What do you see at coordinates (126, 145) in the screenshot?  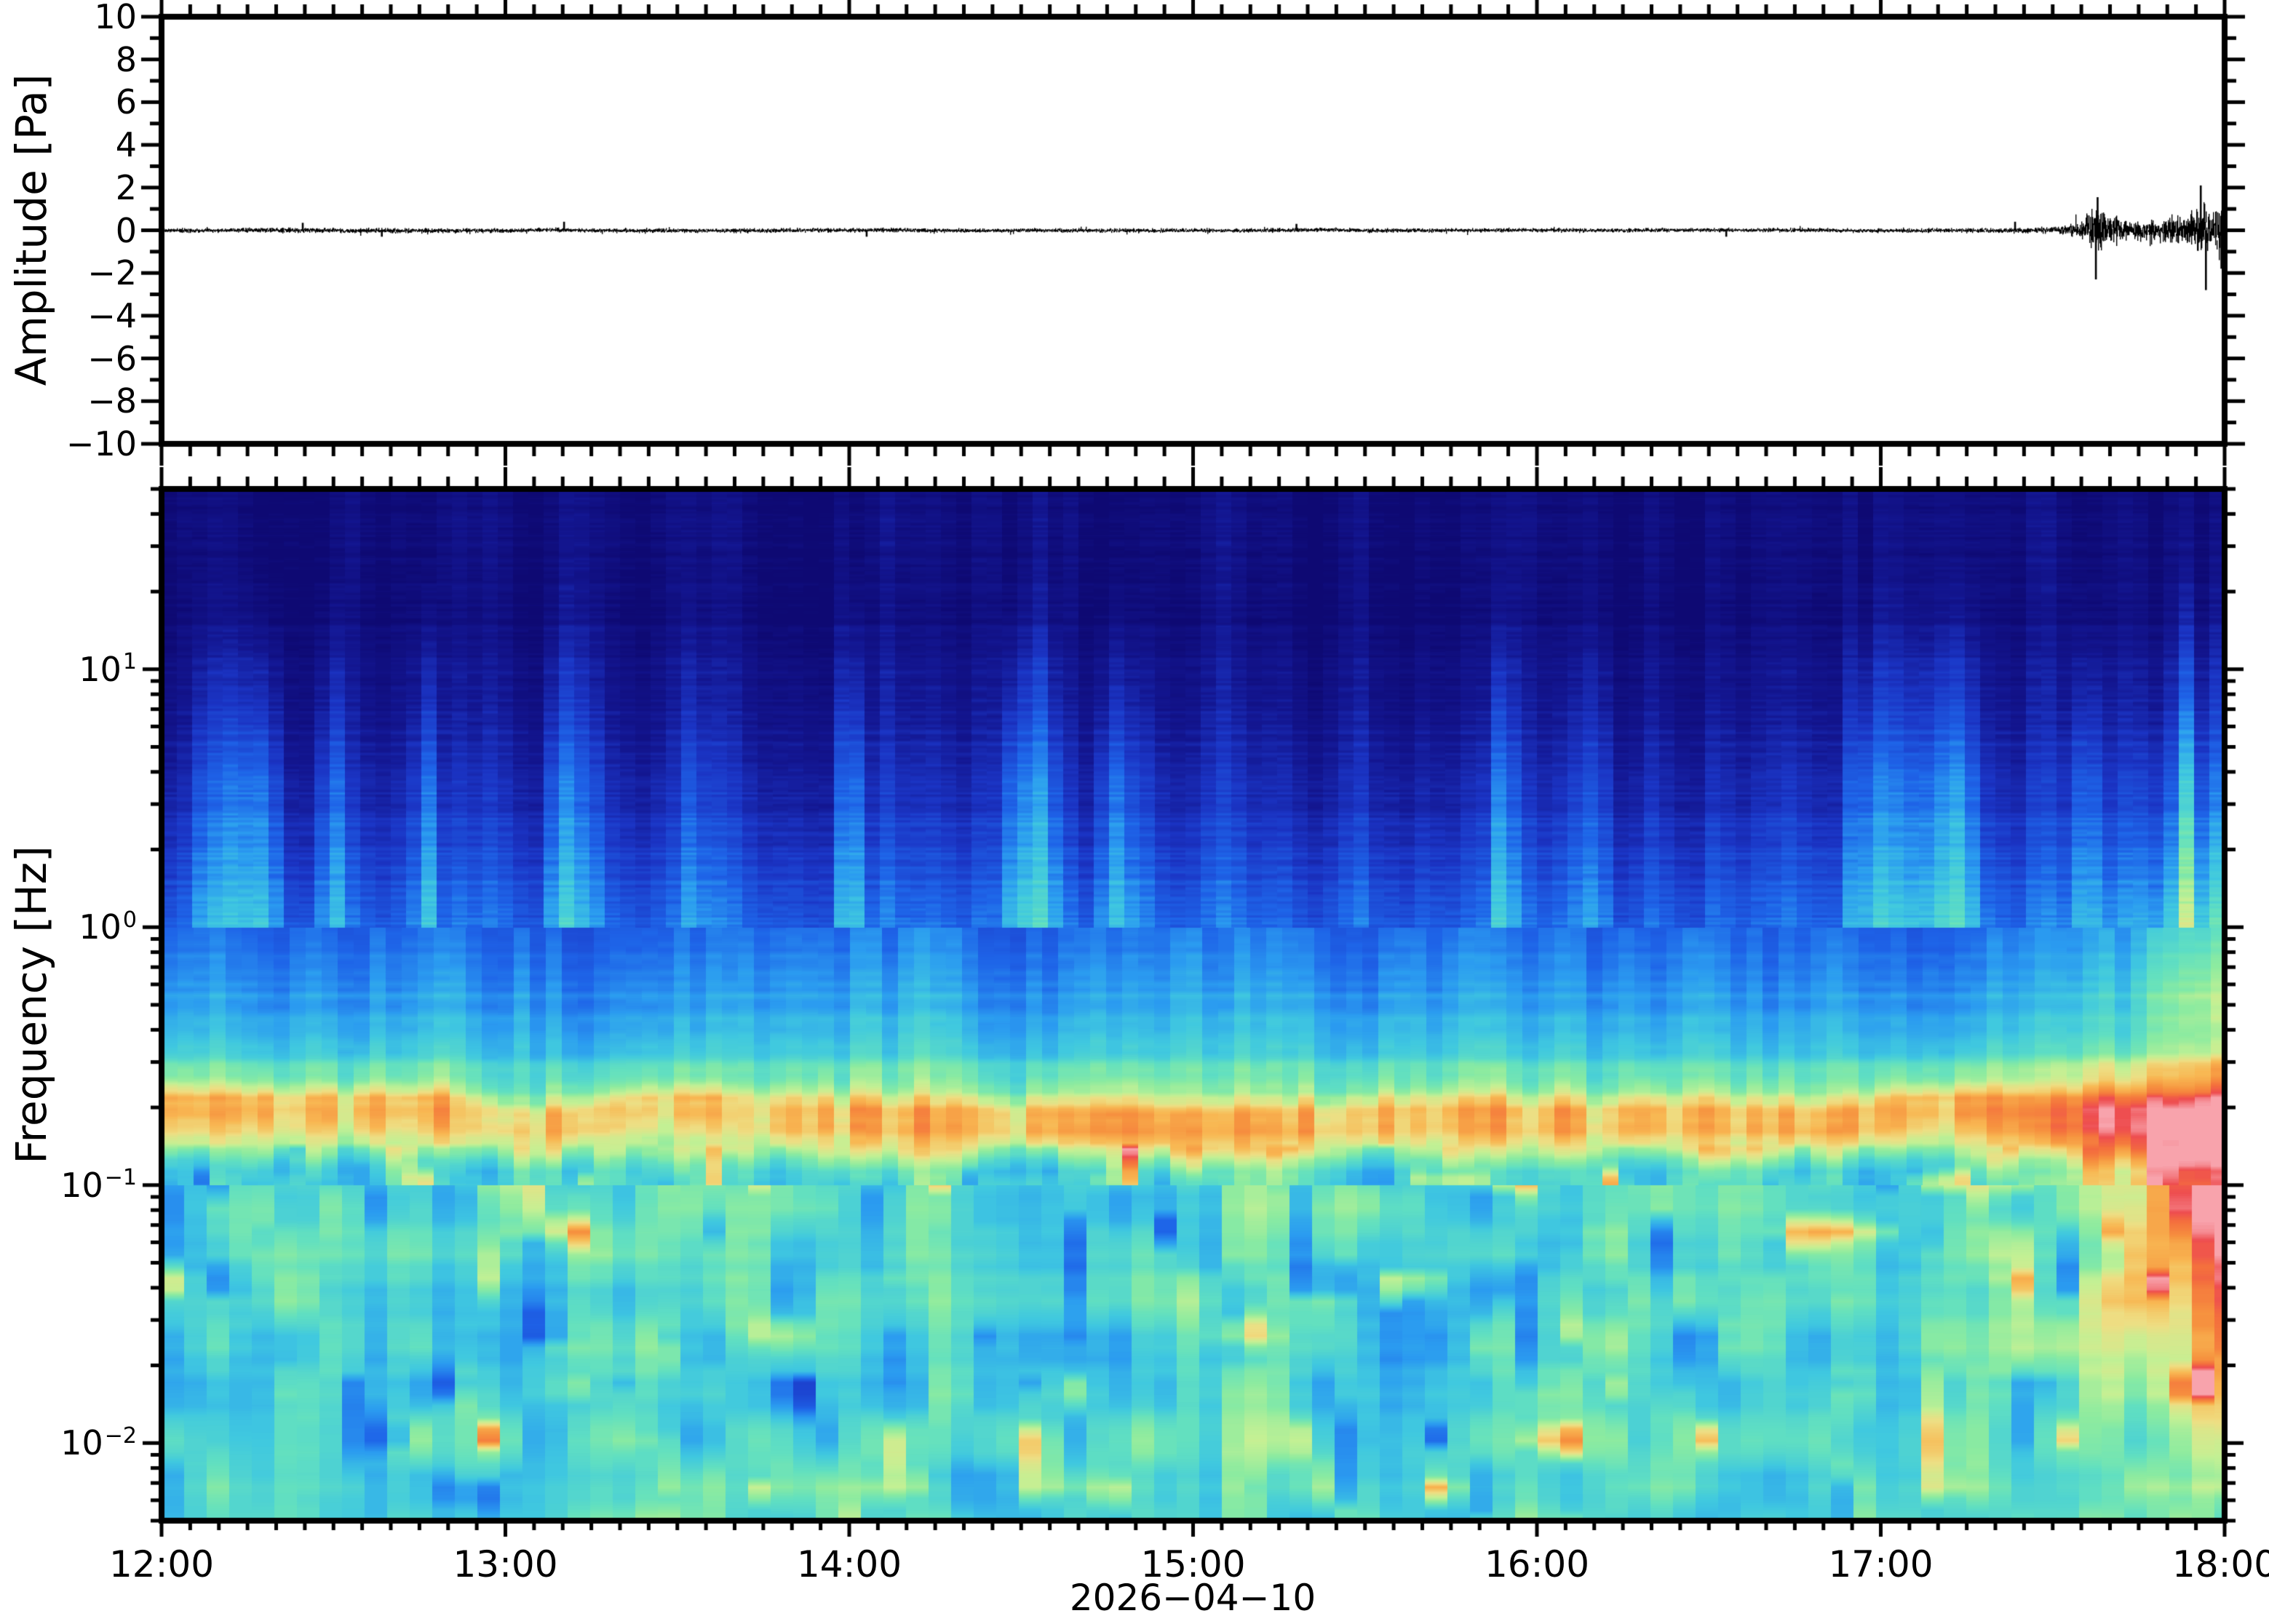 I see `amplitude-tick-label: 4` at bounding box center [126, 145].